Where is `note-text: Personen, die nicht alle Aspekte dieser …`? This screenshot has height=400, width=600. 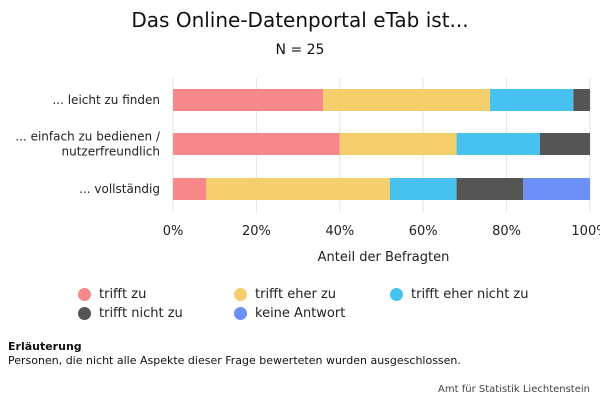 note-text: Personen, die nicht alle Aspekte dieser … is located at coordinates (234, 360).